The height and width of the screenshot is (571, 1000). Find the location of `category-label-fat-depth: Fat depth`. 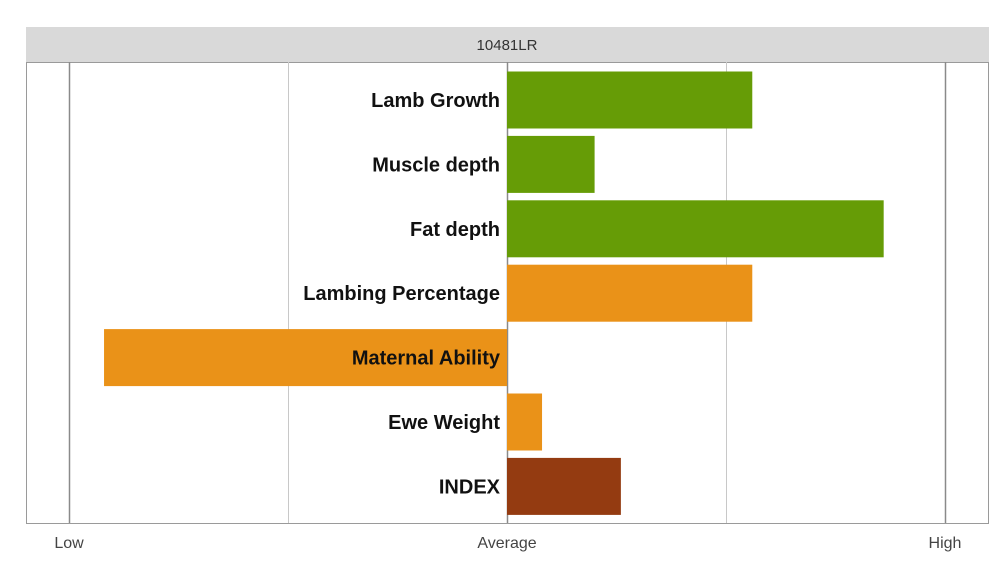

category-label-fat-depth: Fat depth is located at coordinates (455, 230).